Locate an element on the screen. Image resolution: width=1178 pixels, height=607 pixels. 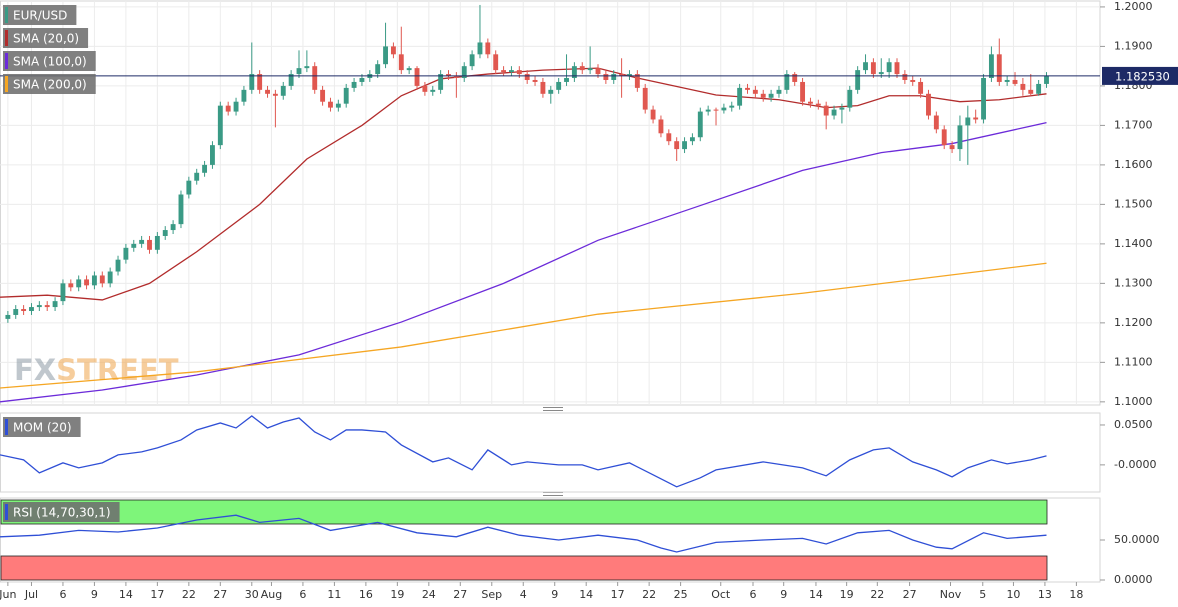
last-price-label: 1.182530 is located at coordinates (1142, 76).